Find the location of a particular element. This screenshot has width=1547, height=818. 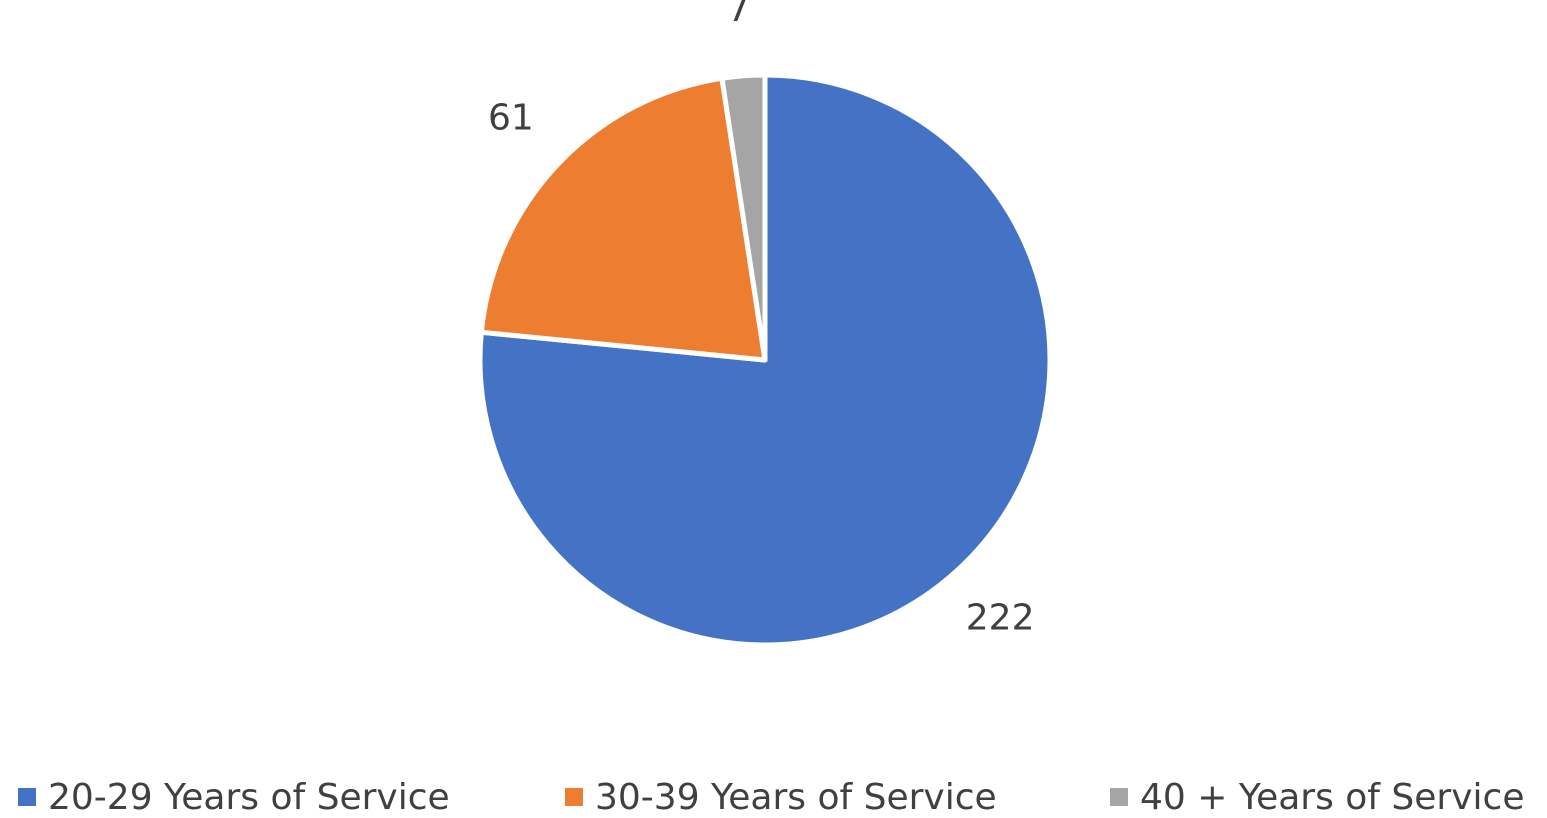

data-label: 61 is located at coordinates (511, 117).